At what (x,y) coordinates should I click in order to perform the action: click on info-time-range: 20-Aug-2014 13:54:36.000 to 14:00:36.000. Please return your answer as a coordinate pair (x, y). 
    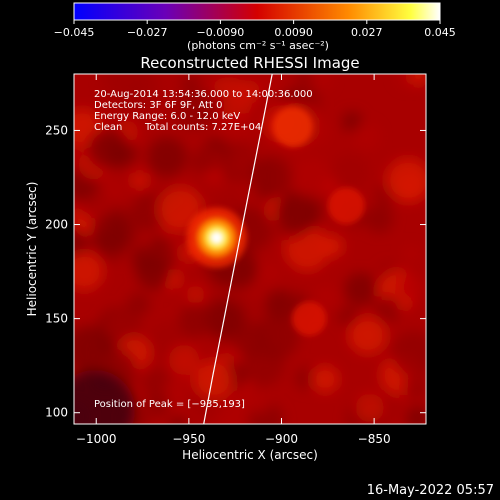
    Looking at the image, I should click on (203, 94).